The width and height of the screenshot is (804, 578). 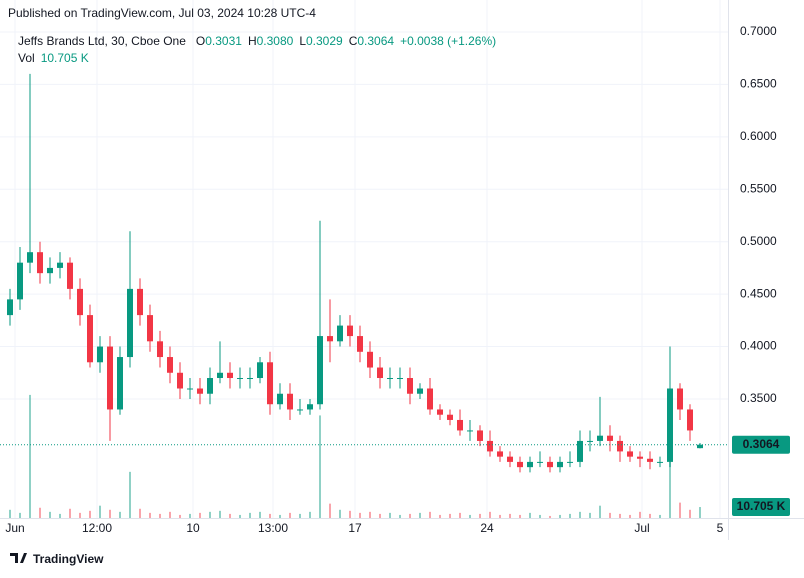 I want to click on volume-label-box, so click(x=761, y=507).